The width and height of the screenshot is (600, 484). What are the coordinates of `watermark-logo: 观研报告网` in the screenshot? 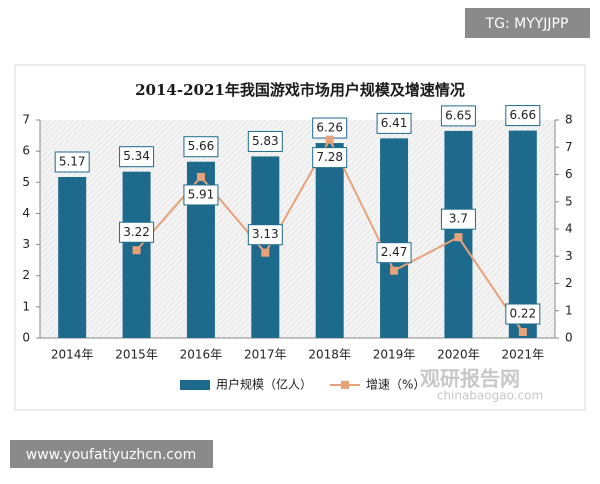 It's located at (470, 379).